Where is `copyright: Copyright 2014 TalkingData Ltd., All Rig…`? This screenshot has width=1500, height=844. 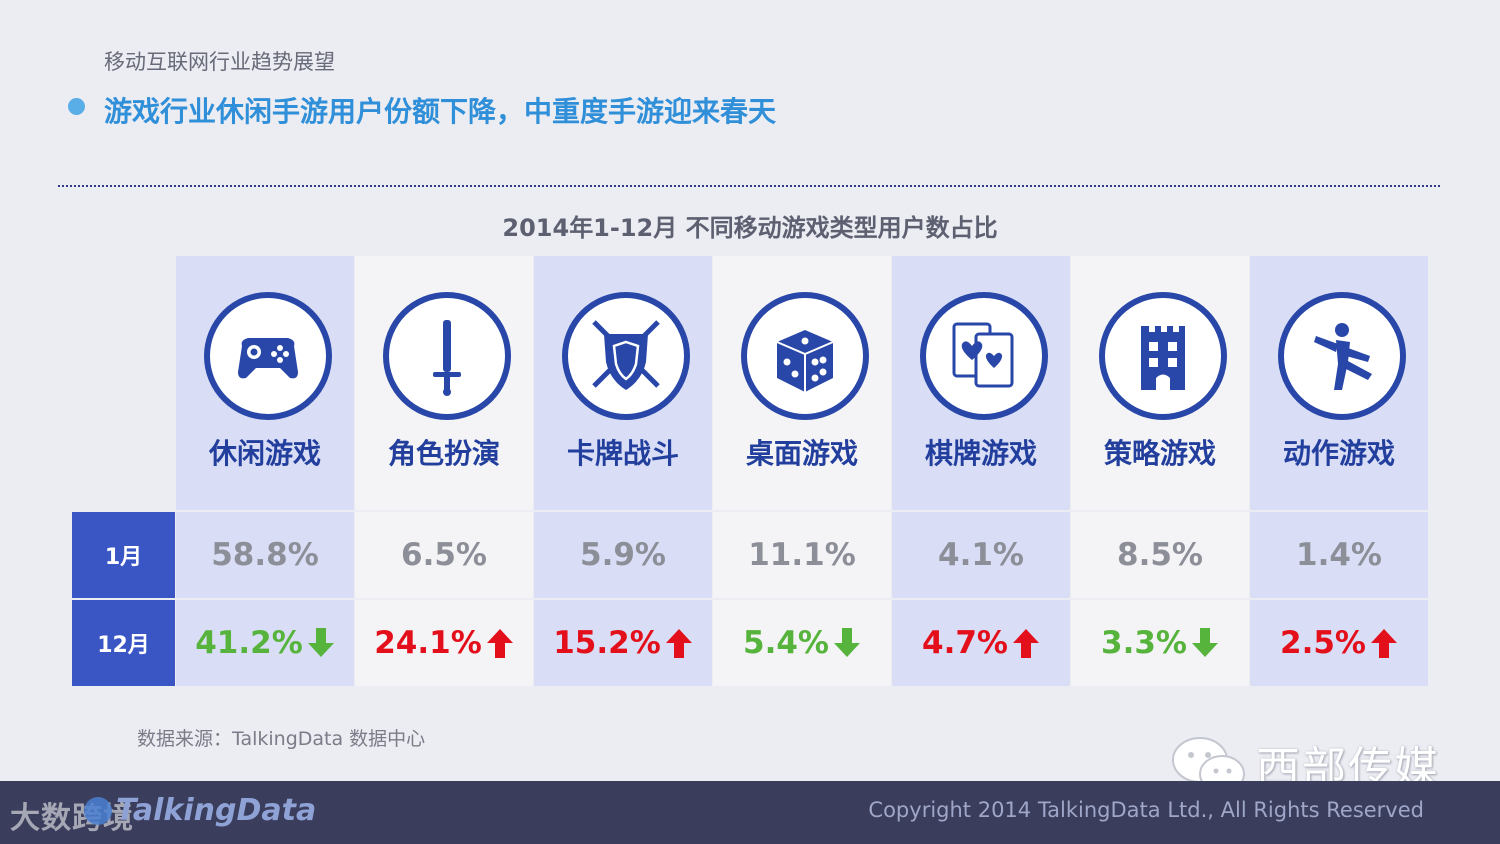 copyright: Copyright 2014 TalkingData Ltd., All Rig… is located at coordinates (1146, 810).